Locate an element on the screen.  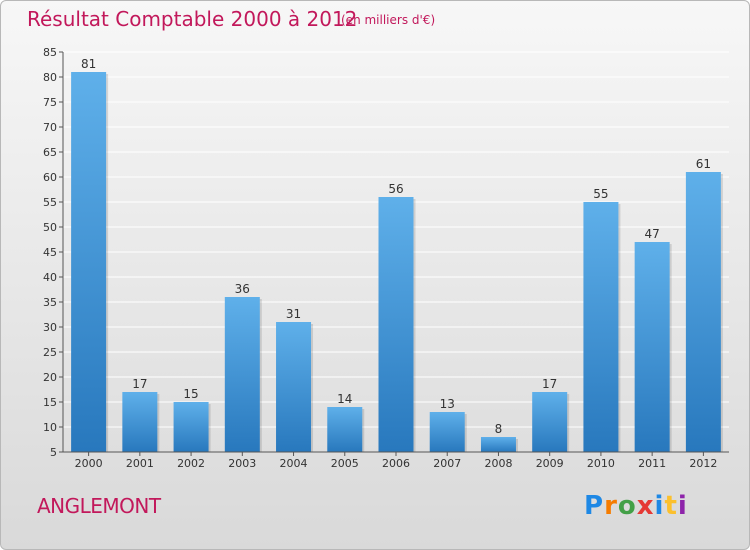
logo-letter: t is located at coordinates (671, 506).